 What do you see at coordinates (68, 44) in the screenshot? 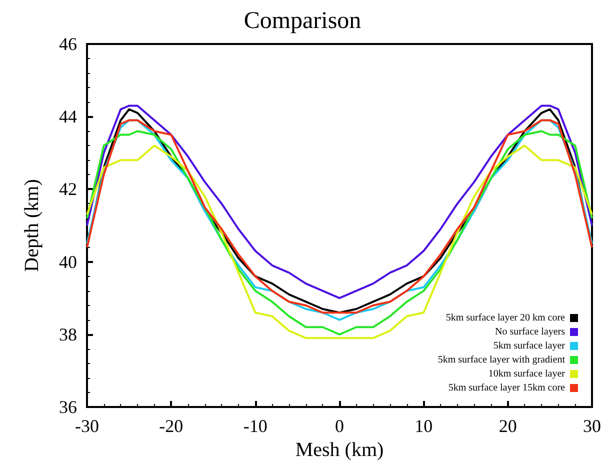
I see `y-tick-label: 46` at bounding box center [68, 44].